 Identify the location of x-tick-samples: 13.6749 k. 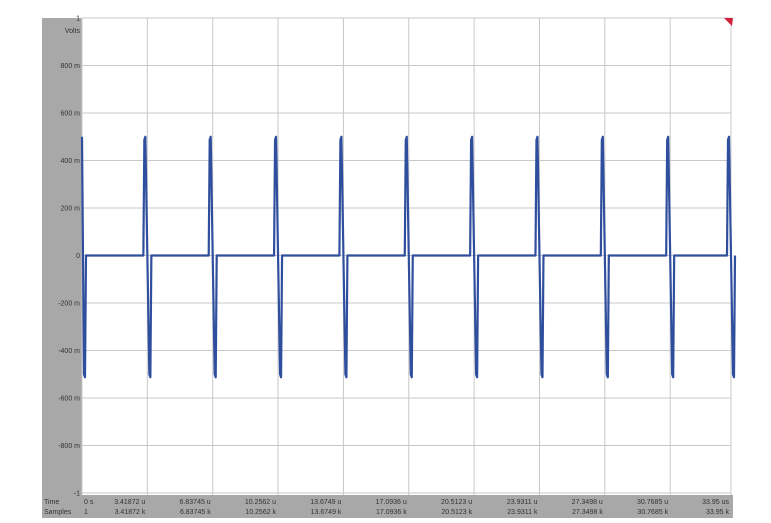
(326, 512).